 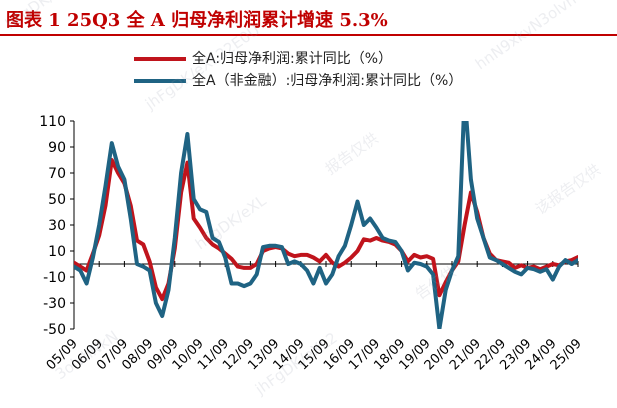 What do you see at coordinates (54, 330) in the screenshot?
I see `y-tick-label: -50` at bounding box center [54, 330].